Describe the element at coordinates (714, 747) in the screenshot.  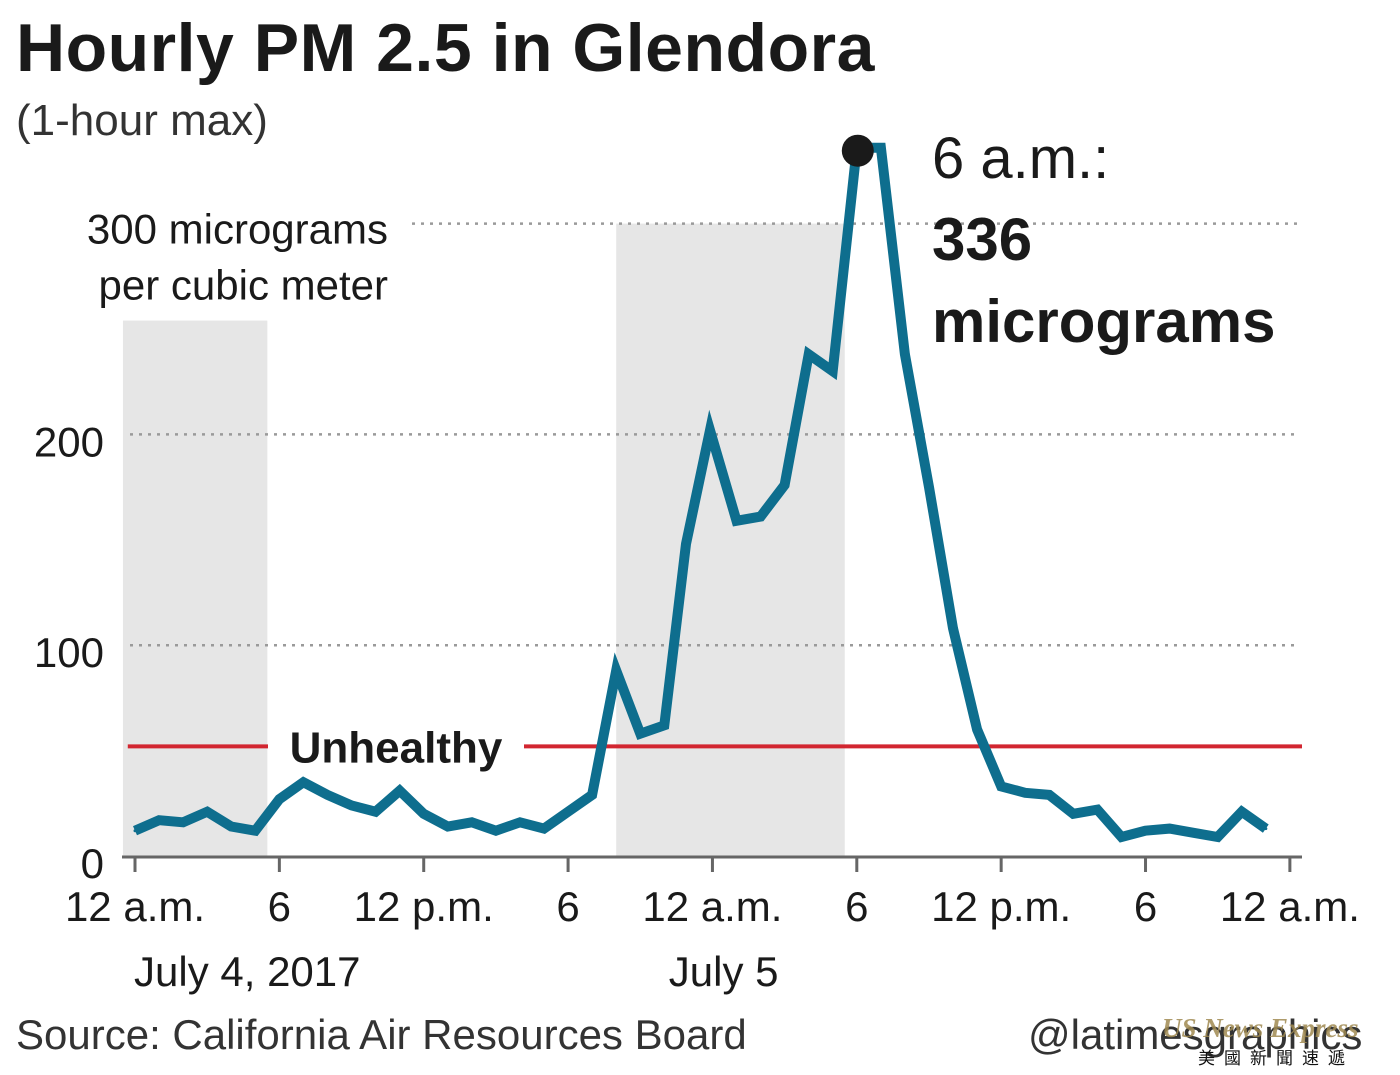
I see `unhealthy-threshold: Unhealthy` at that location.